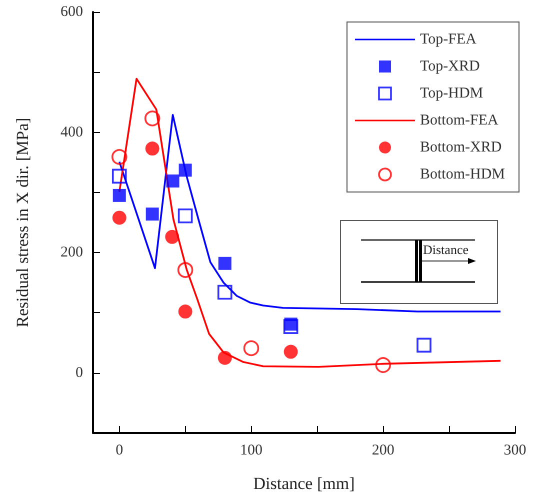 Image resolution: width=533 pixels, height=502 pixels. What do you see at coordinates (450, 66) in the screenshot?
I see `legend-label: Top-XRD` at bounding box center [450, 66].